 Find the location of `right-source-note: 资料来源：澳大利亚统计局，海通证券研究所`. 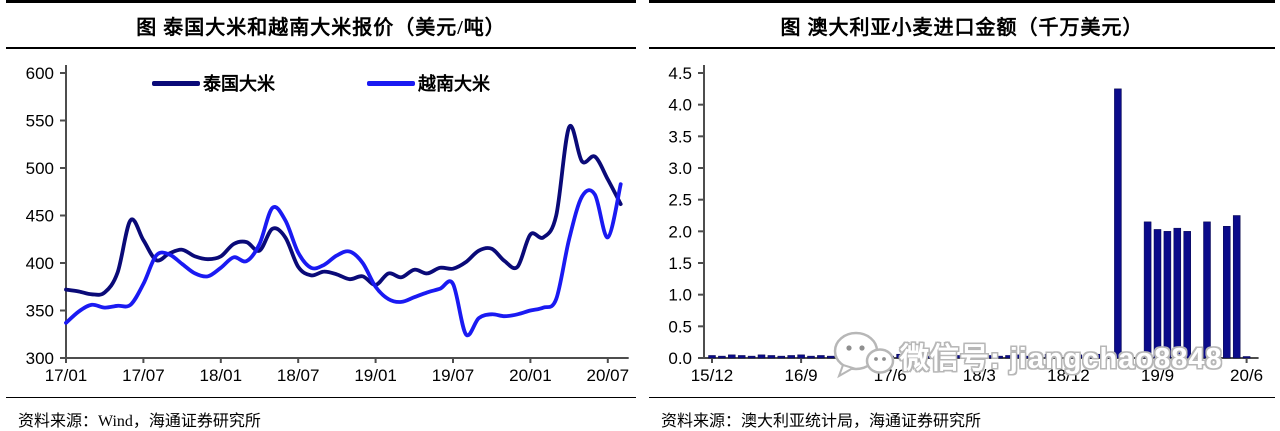

right-source-note: 资料来源：澳大利亚统计局，海通证券研究所 is located at coordinates (962, 414).